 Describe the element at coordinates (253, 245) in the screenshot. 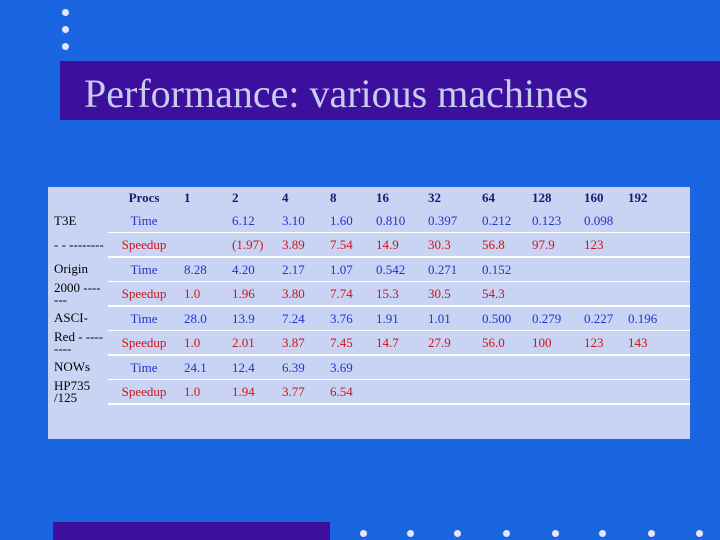

I see `value-cell: (1.97)` at that location.